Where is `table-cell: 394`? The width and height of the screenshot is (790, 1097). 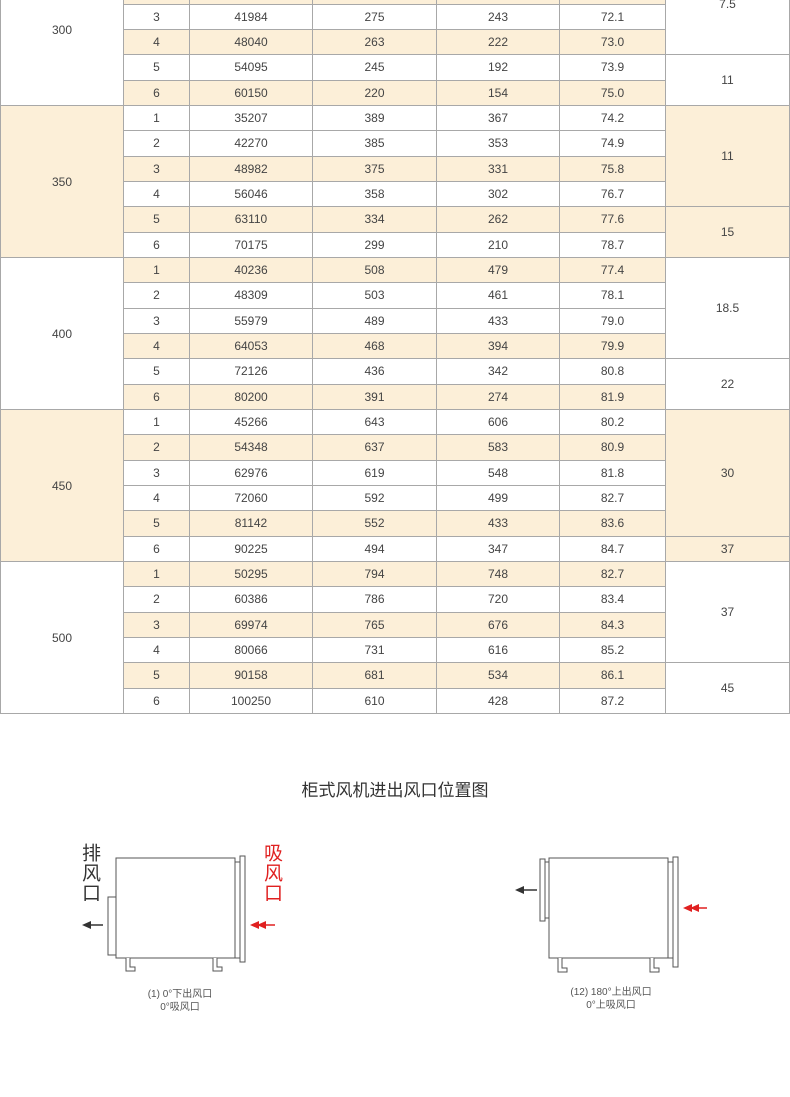
table-cell: 394 is located at coordinates (498, 347).